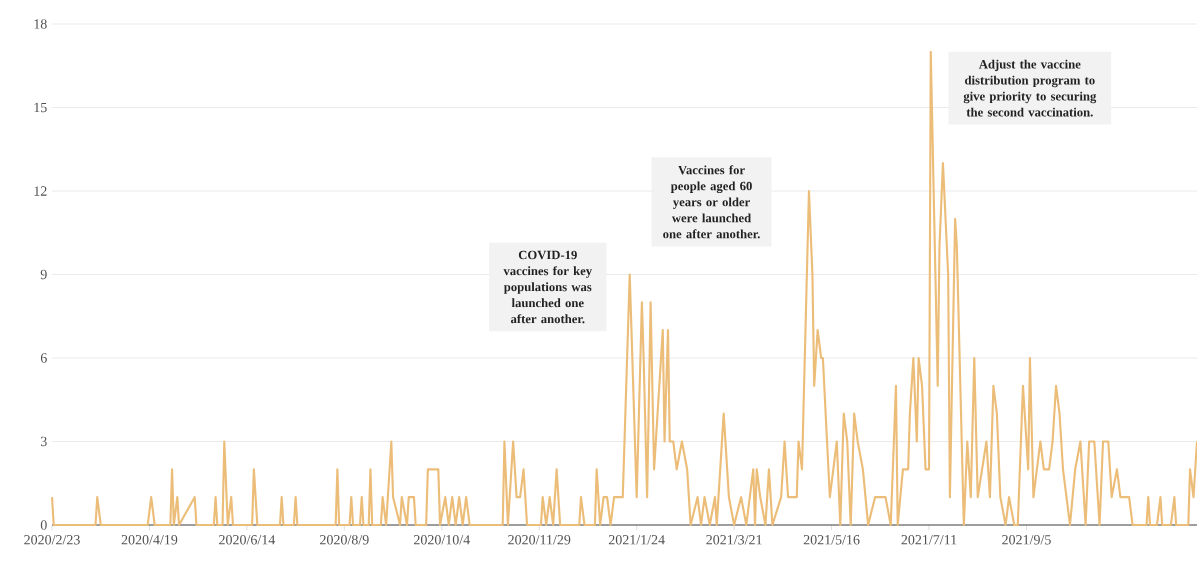  What do you see at coordinates (40, 191) in the screenshot?
I see `y-tick-label: 12` at bounding box center [40, 191].